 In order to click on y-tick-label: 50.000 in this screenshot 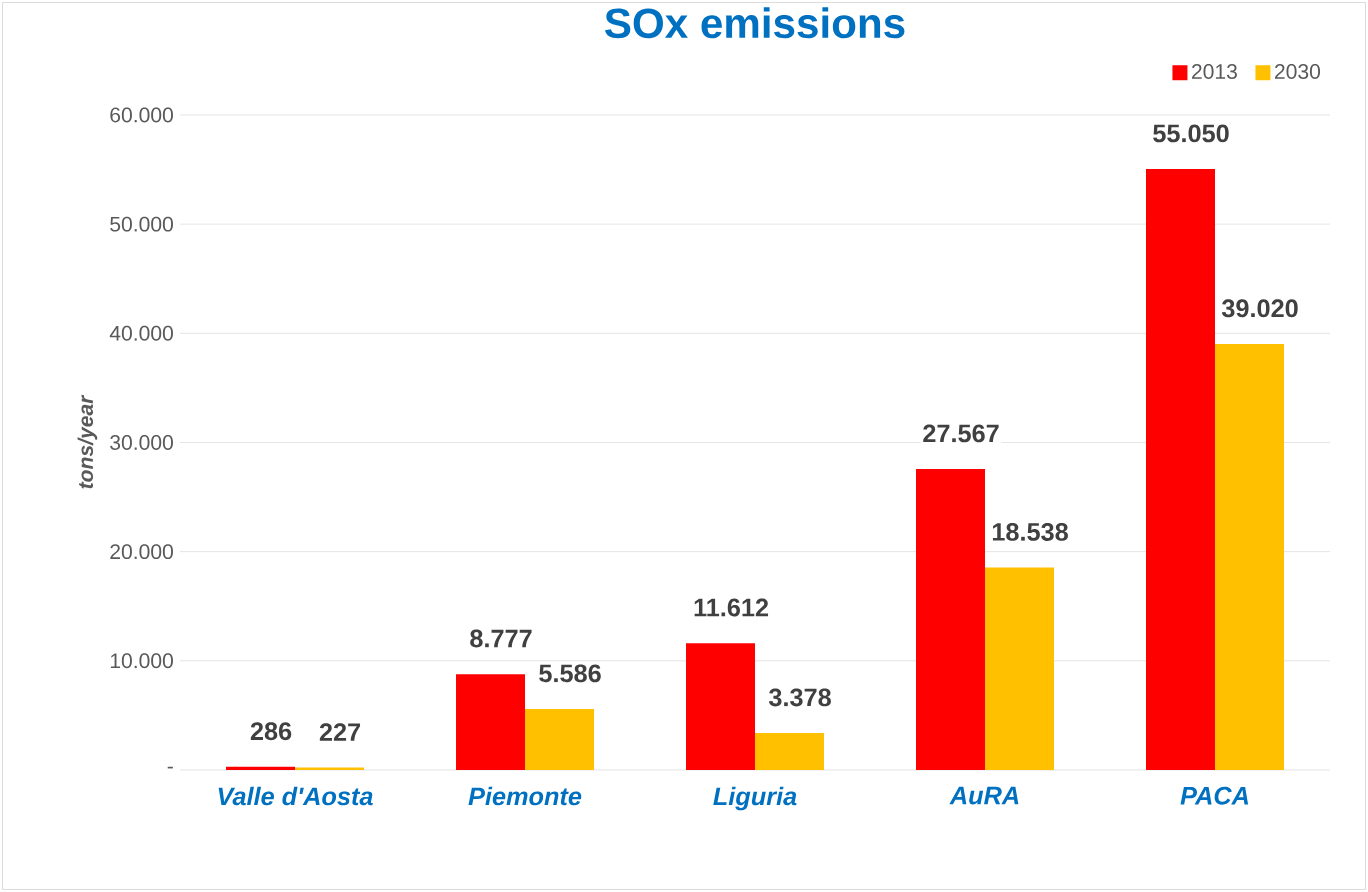, I will do `click(141, 224)`.